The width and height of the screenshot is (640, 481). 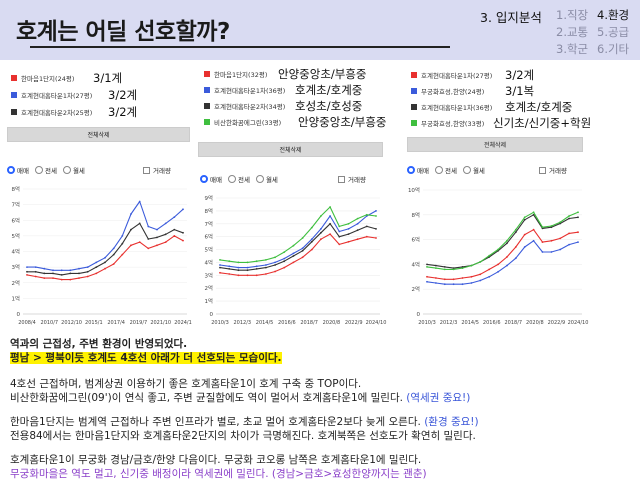 I want to click on note-station-important: (역세권 중요!), so click(x=438, y=398).